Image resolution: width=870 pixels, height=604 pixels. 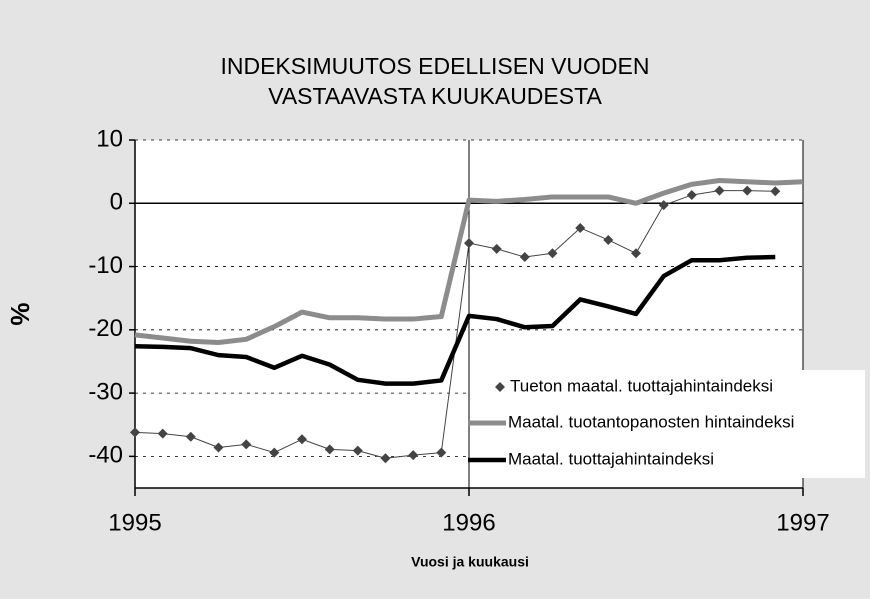 I want to click on legend-label: Maatal. tuottajahintaindeksi, so click(x=611, y=458).